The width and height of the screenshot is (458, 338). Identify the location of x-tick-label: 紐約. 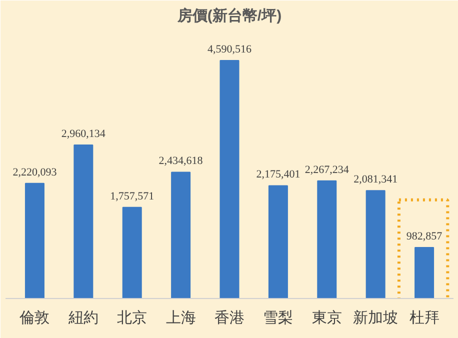
(82, 318).